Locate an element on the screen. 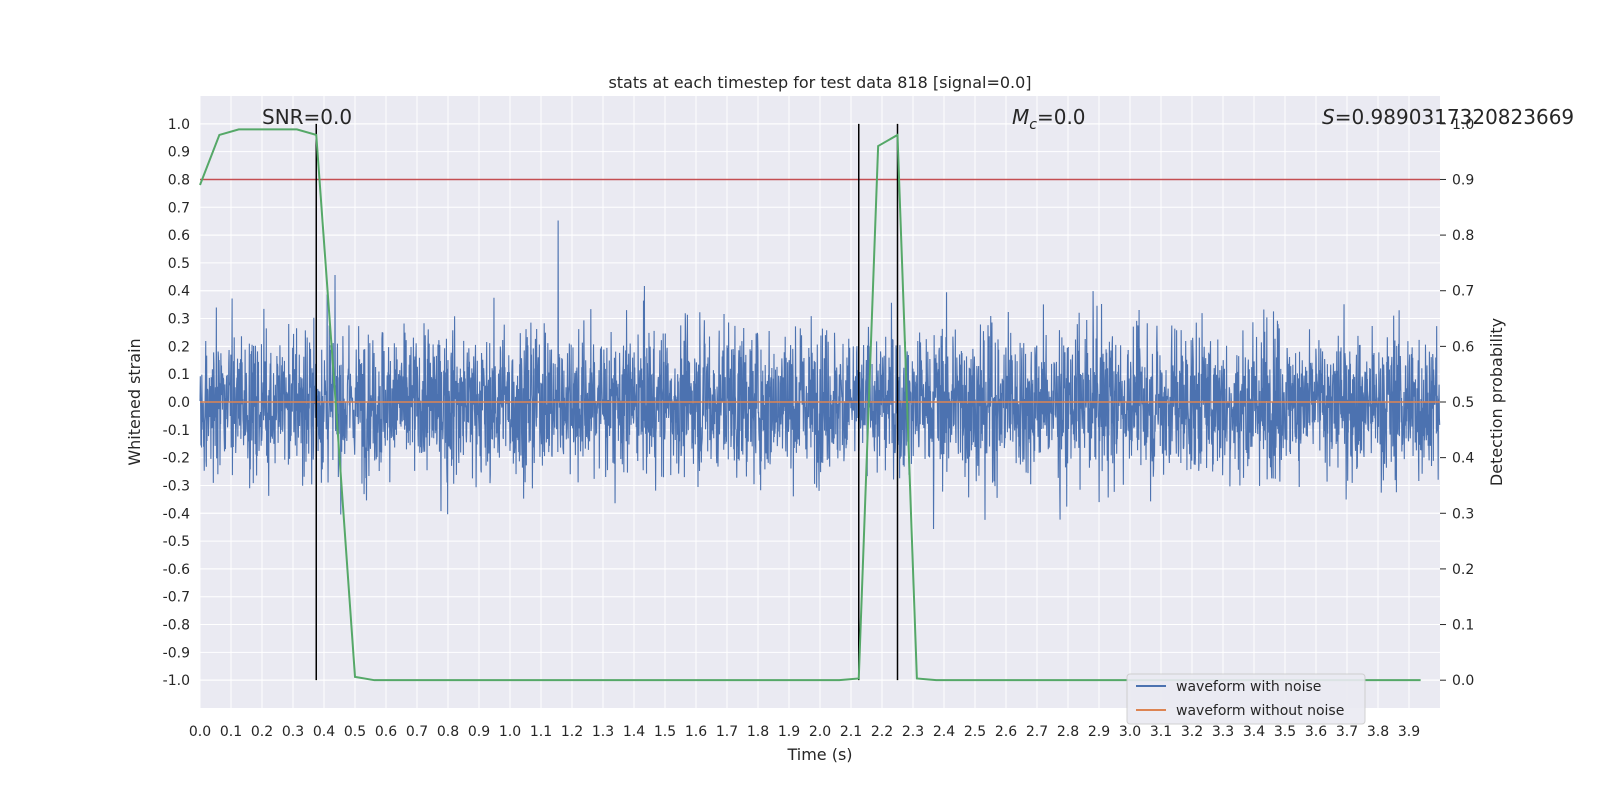  y-right-tick-label: 0.7 is located at coordinates (1463, 292).